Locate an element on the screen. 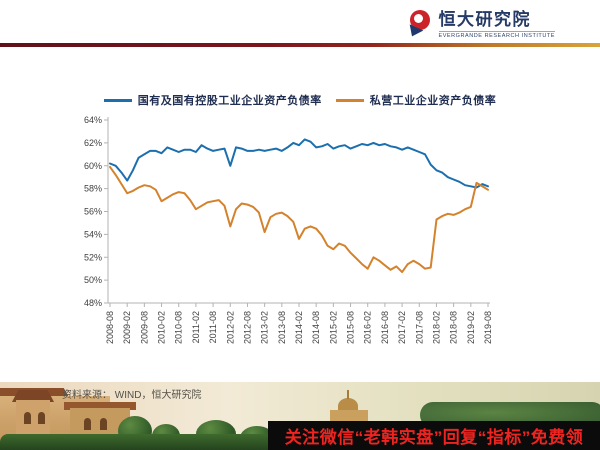  svg-text: 2011-02 is located at coordinates (196, 327).